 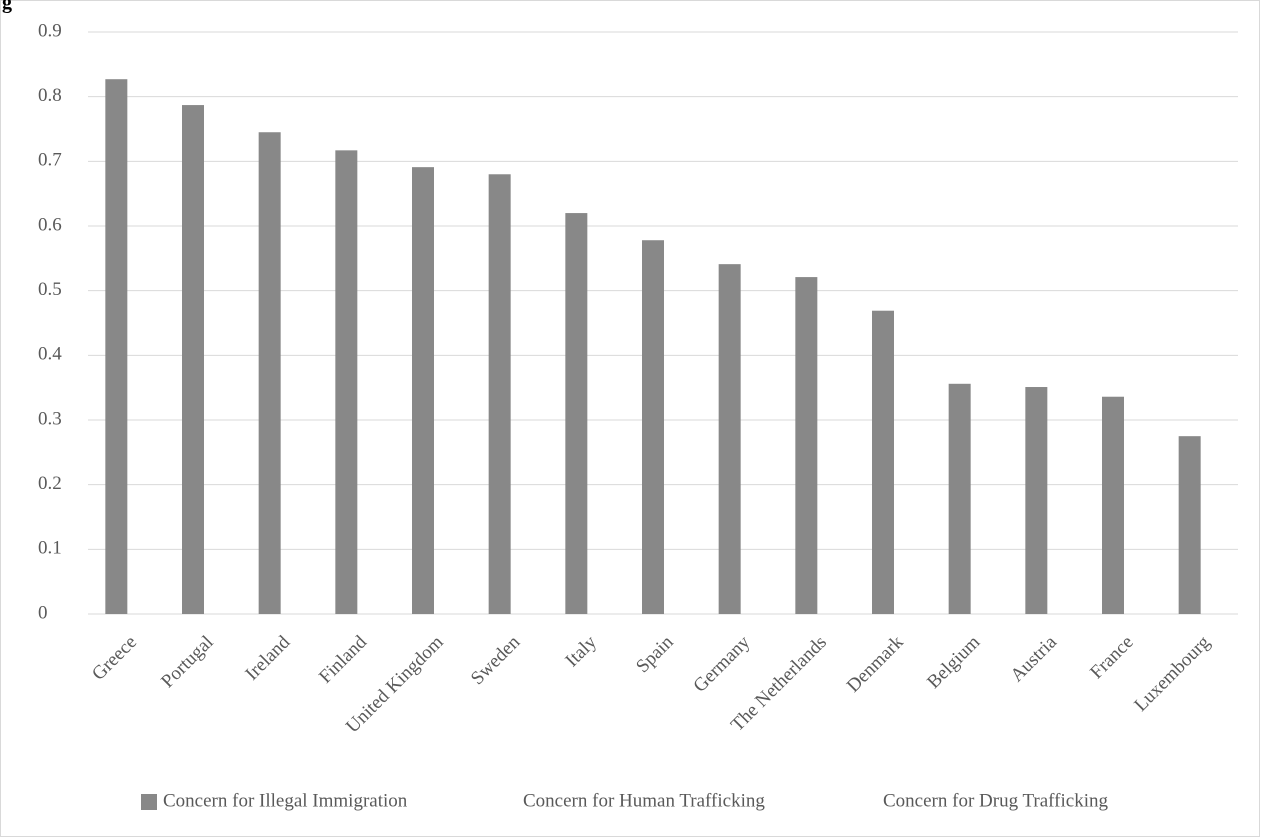 I want to click on chart-title: g, so click(x=7, y=7).